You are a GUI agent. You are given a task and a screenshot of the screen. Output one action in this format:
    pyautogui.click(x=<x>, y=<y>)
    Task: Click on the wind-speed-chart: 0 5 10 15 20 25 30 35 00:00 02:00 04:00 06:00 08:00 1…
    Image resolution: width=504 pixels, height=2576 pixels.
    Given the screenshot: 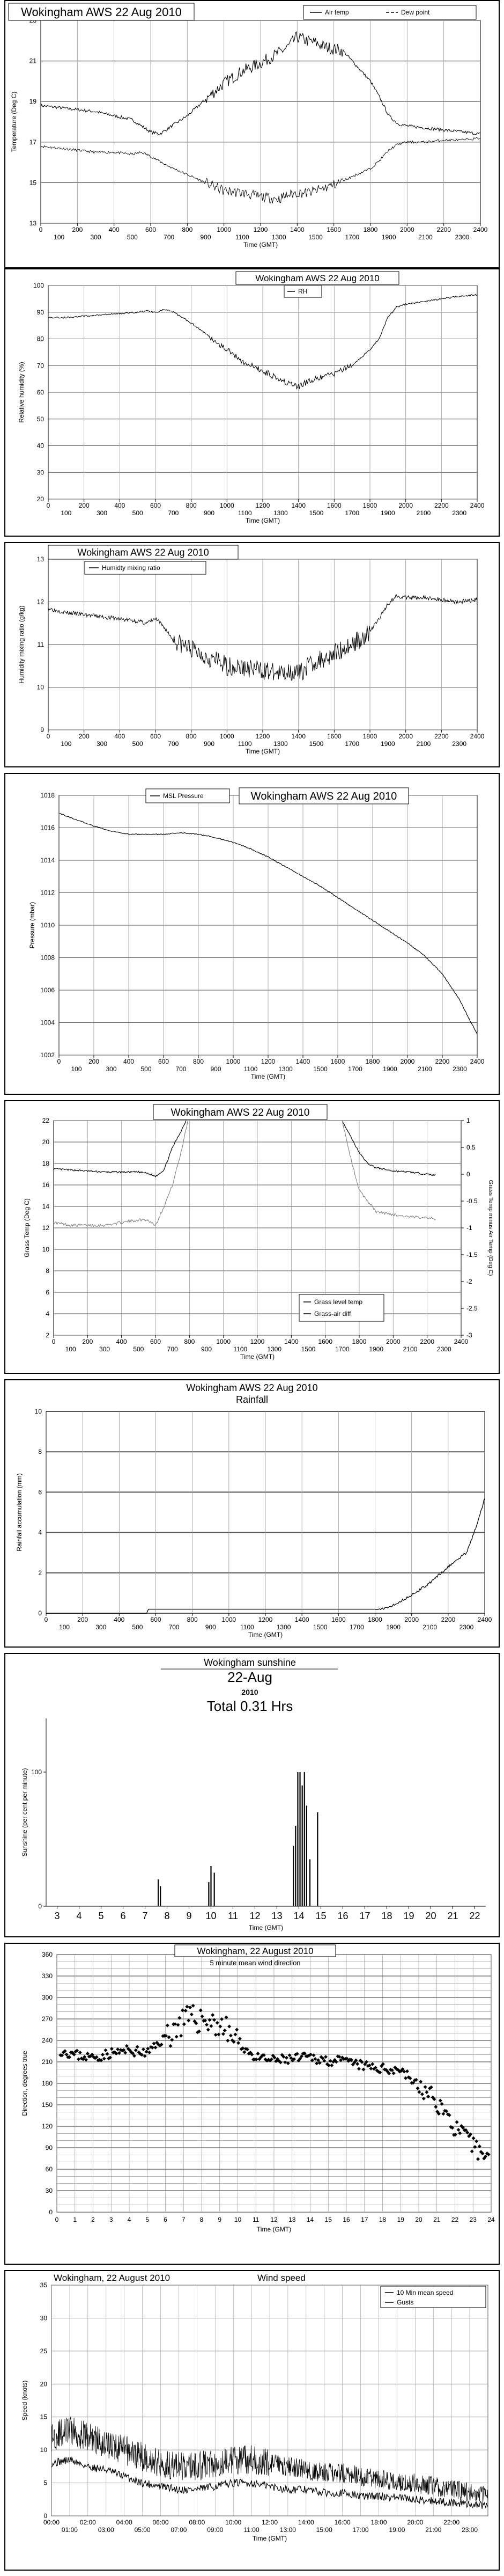 What is the action you would take?
    pyautogui.click(x=254, y=2407)
    